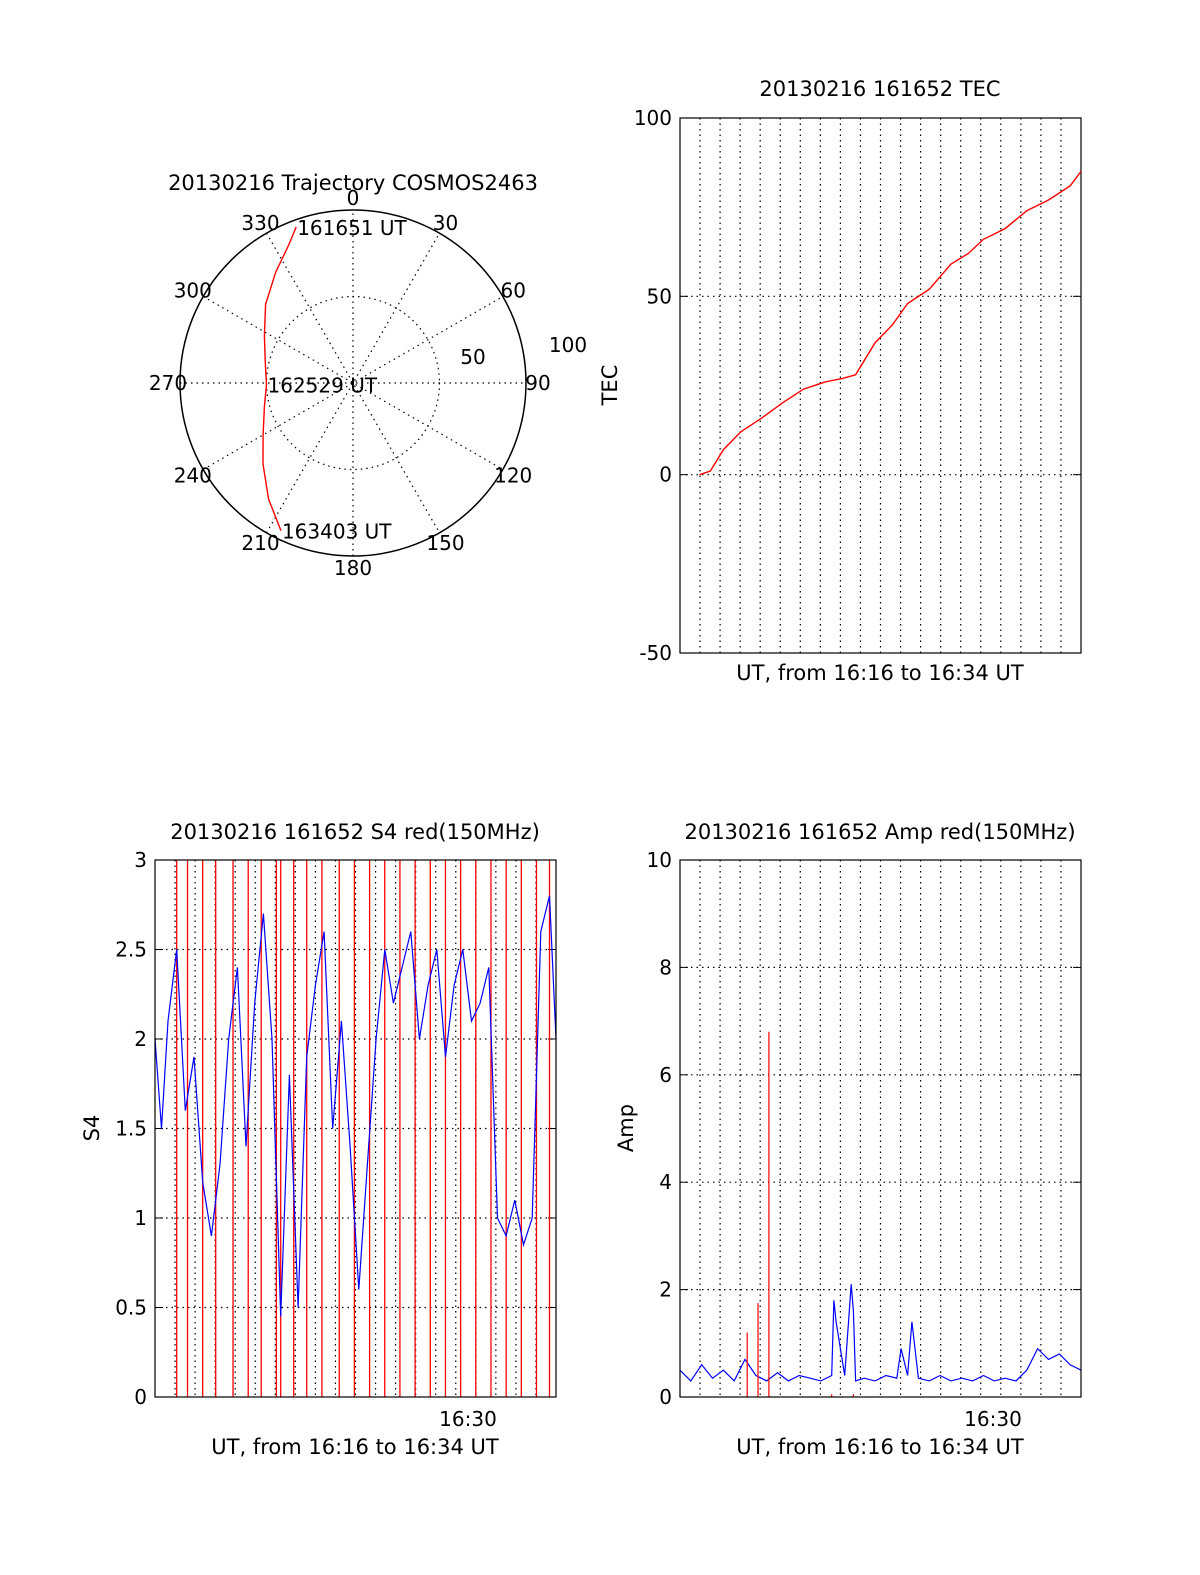 The width and height of the screenshot is (1200, 1575). I want to click on amp-y-tick-labels: 0 2 4 6 8 10, so click(659, 1128).